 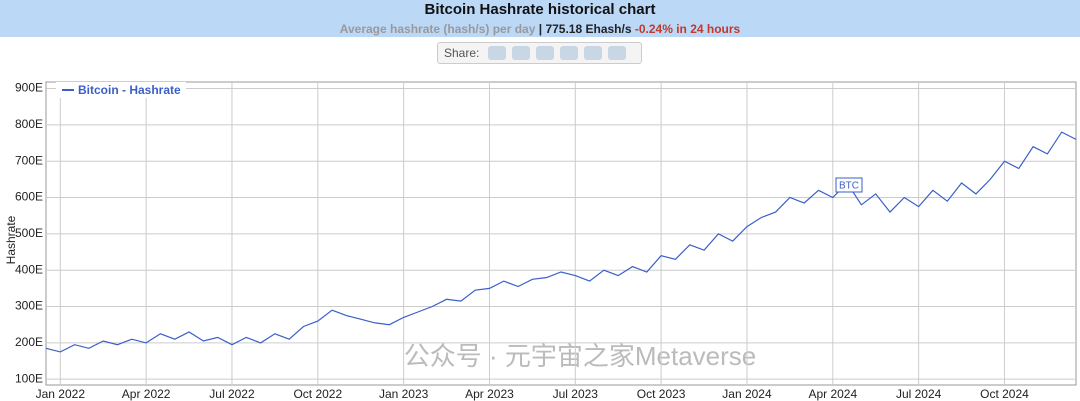 I want to click on title: Bitcoin Hashrate historical chart, so click(x=540, y=9).